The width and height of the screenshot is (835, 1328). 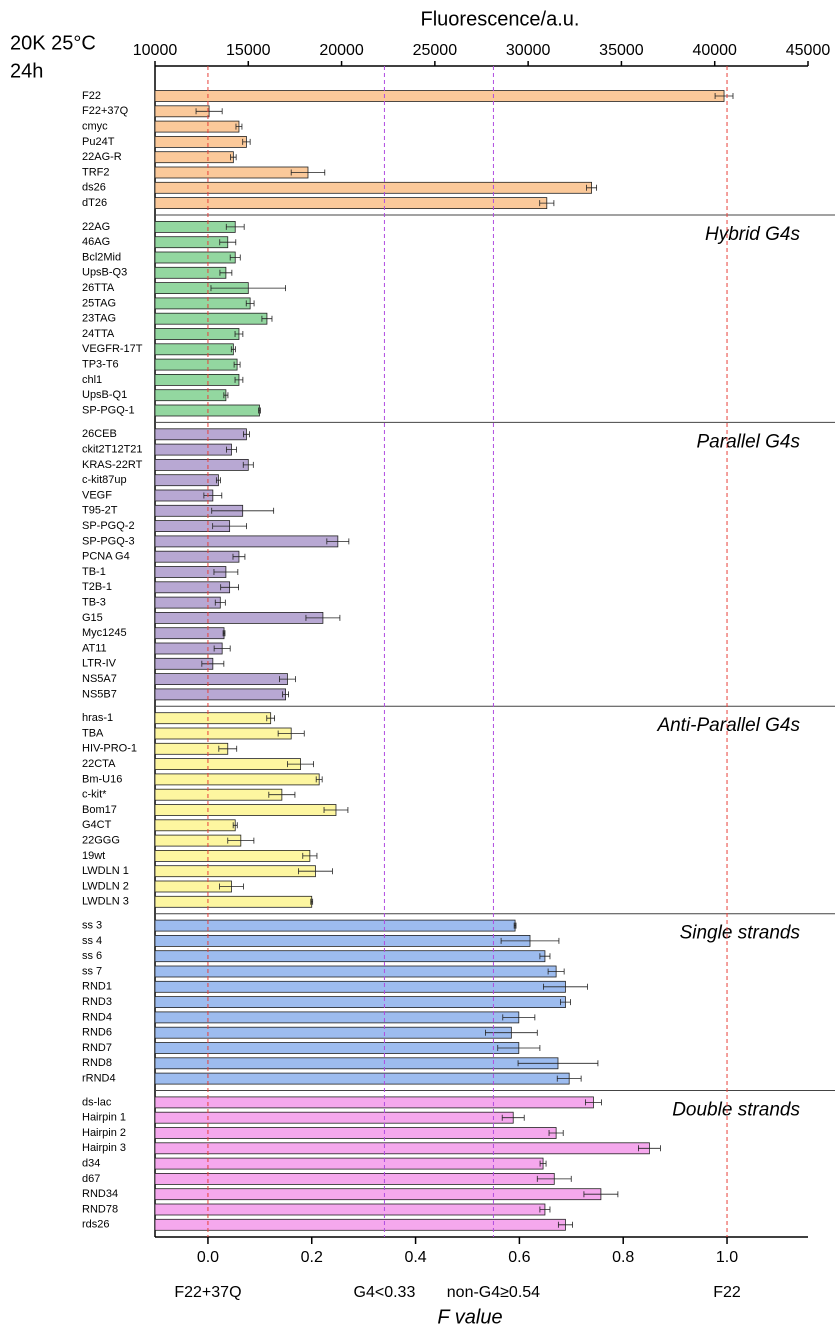 I want to click on category-label: F22+37Q, so click(x=105, y=111).